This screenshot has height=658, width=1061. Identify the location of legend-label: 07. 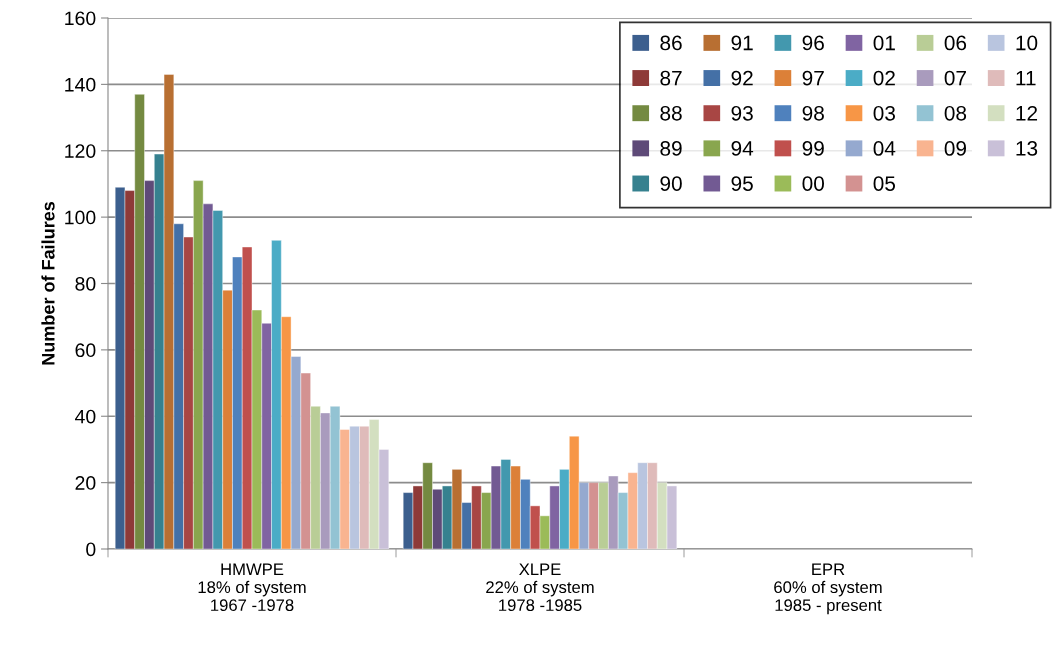
(955, 78).